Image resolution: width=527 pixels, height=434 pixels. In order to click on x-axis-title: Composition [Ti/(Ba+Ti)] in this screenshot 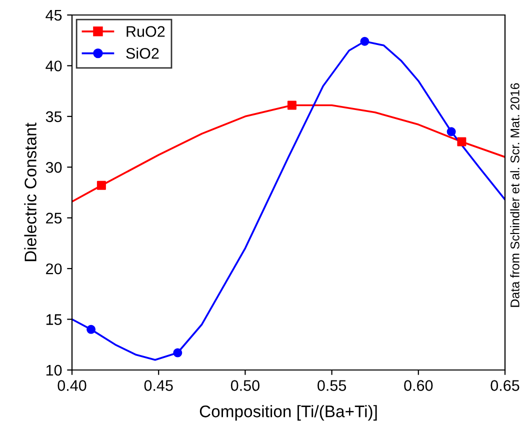, I will do `click(288, 413)`.